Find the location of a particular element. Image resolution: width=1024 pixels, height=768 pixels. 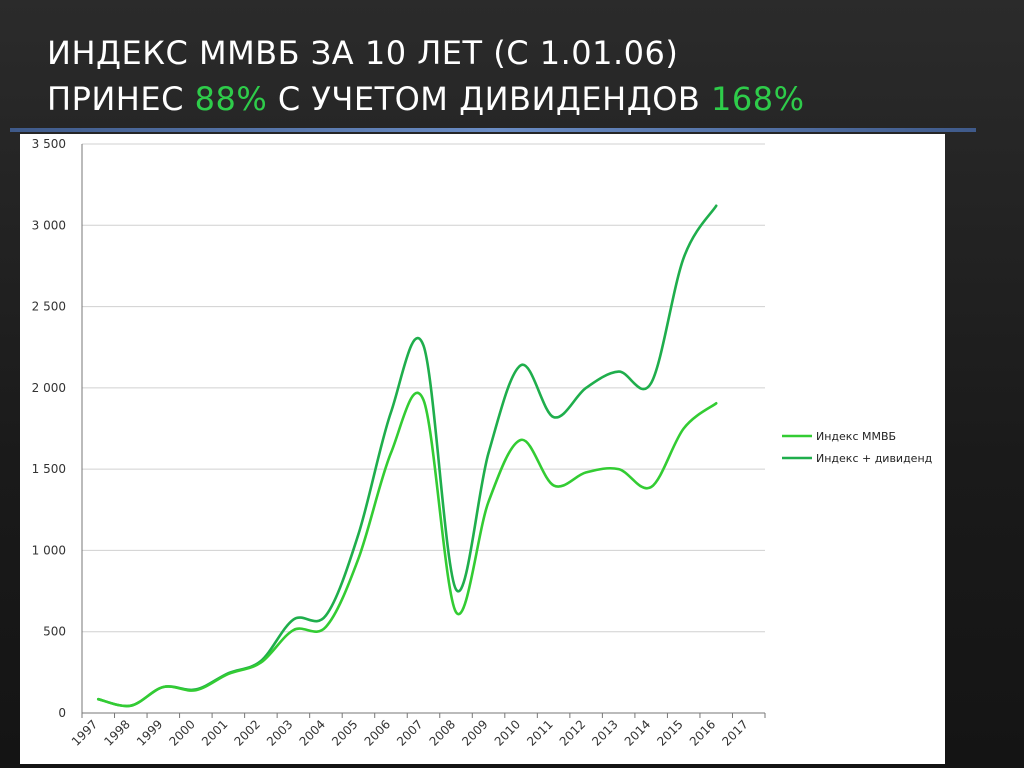

x-tick-label: 2003 is located at coordinates (279, 732).